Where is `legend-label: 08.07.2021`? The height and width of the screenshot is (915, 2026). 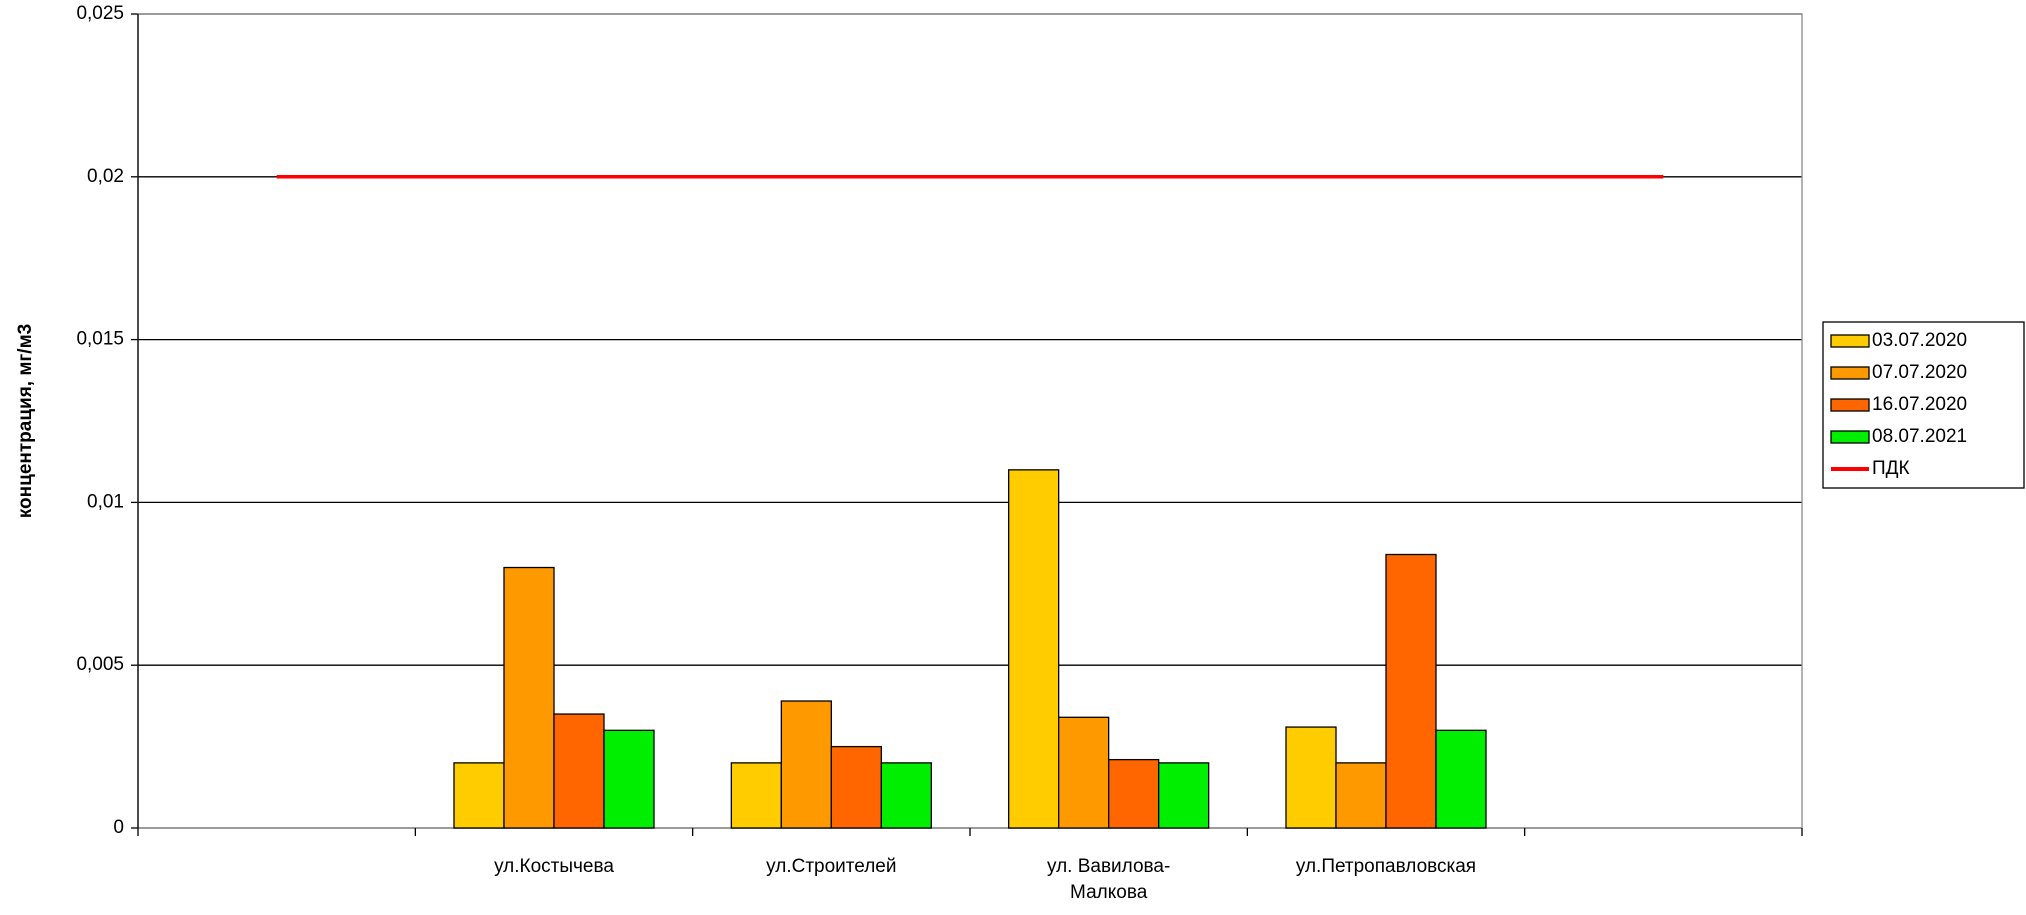
legend-label: 08.07.2021 is located at coordinates (1919, 436).